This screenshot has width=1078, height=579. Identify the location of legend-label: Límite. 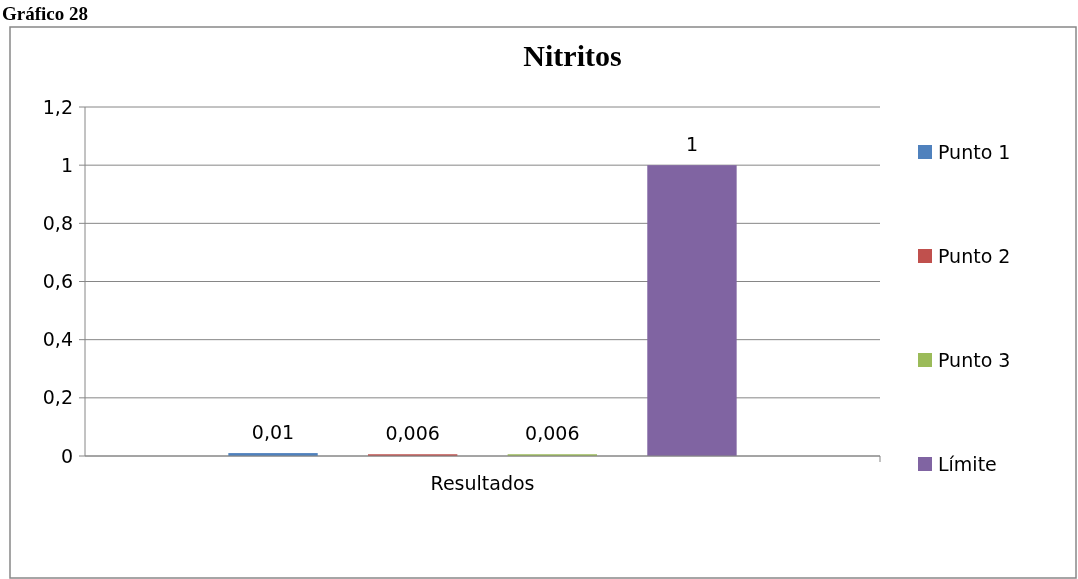
(967, 463).